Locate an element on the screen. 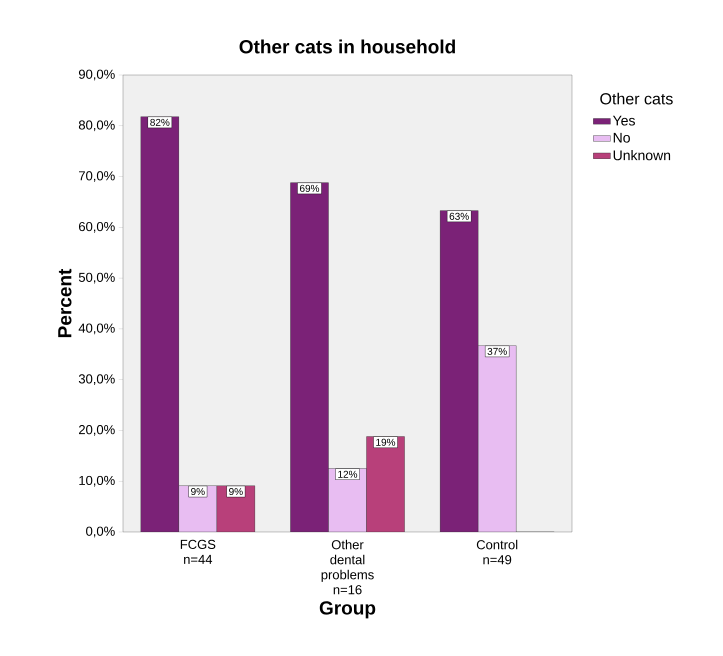 Image resolution: width=723 pixels, height=656 pixels. y-tick-label: 20,0% is located at coordinates (97, 430).